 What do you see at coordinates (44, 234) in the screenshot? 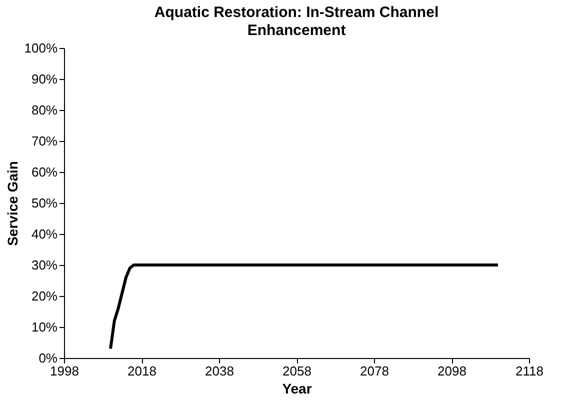
I see `y-tick-label: 40%` at bounding box center [44, 234].